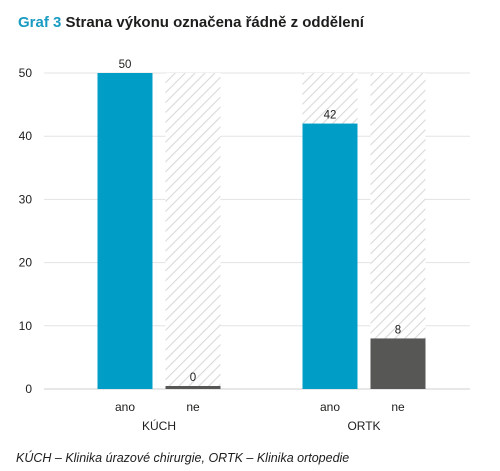 The height and width of the screenshot is (471, 500). Describe the element at coordinates (125, 65) in the screenshot. I see `bar-value-label: 50` at that location.